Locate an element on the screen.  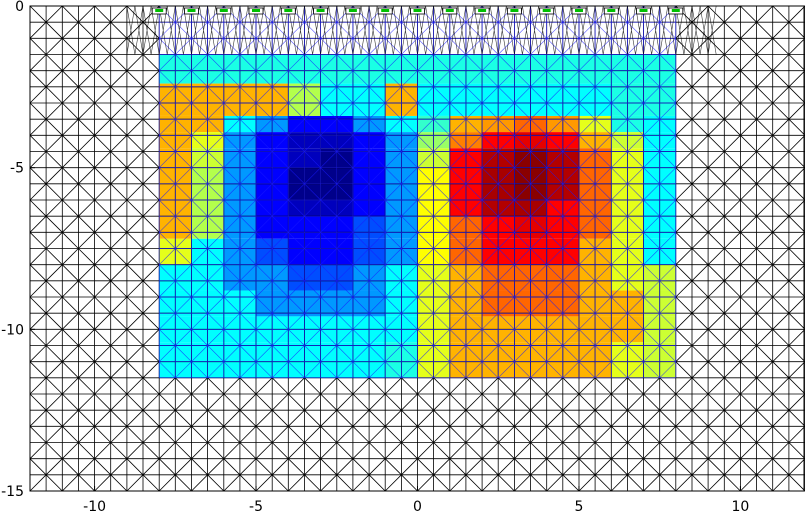
x-axis-ticks: -10 -5 0 5 10 is located at coordinates (416, 500).